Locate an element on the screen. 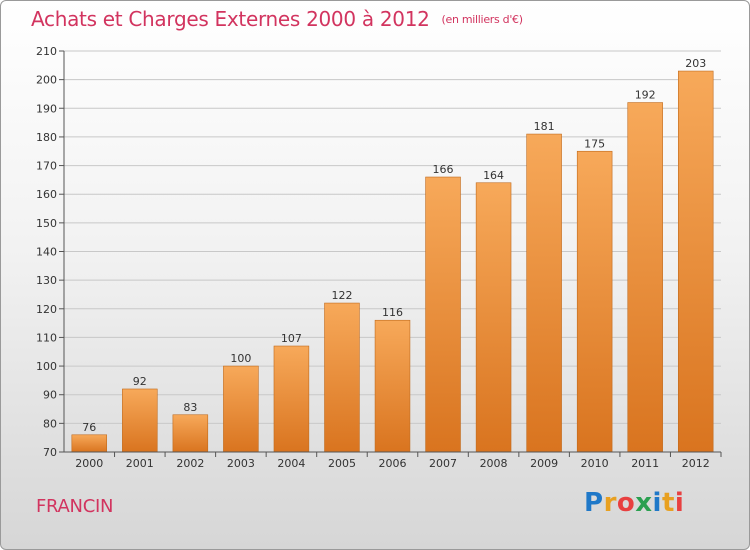 The height and width of the screenshot is (550, 750). data-label: 122 is located at coordinates (341, 295).